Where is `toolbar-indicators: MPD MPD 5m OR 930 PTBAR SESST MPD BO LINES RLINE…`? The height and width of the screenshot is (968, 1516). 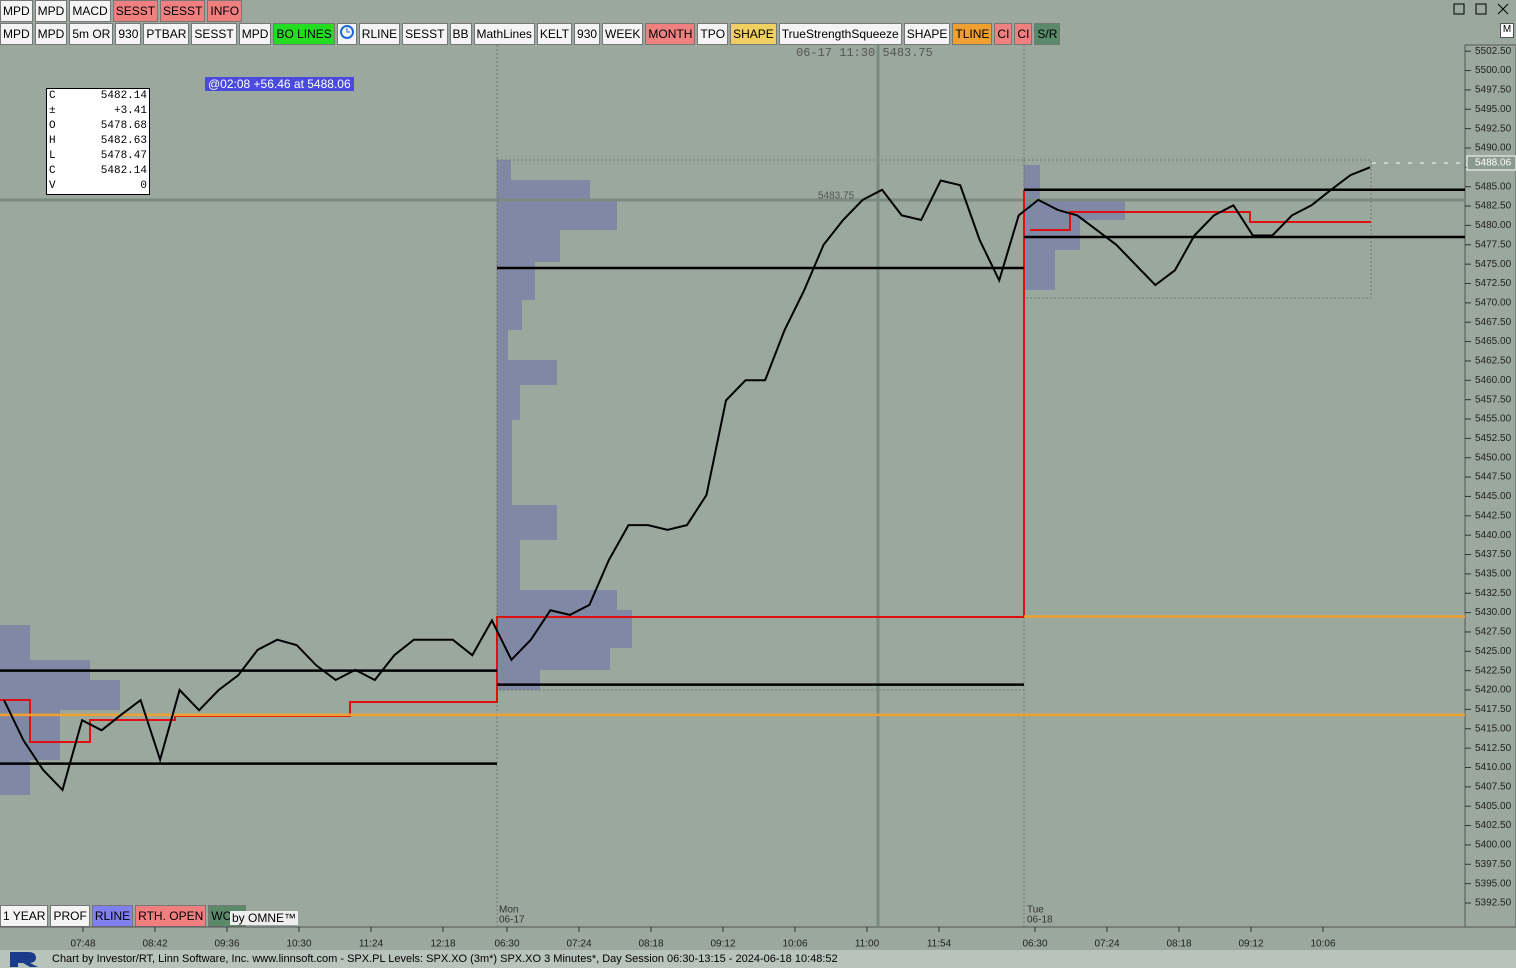
toolbar-indicators: MPD MPD 5m OR 930 PTBAR SESST MPD BO LINES RLINE… is located at coordinates (530, 34).